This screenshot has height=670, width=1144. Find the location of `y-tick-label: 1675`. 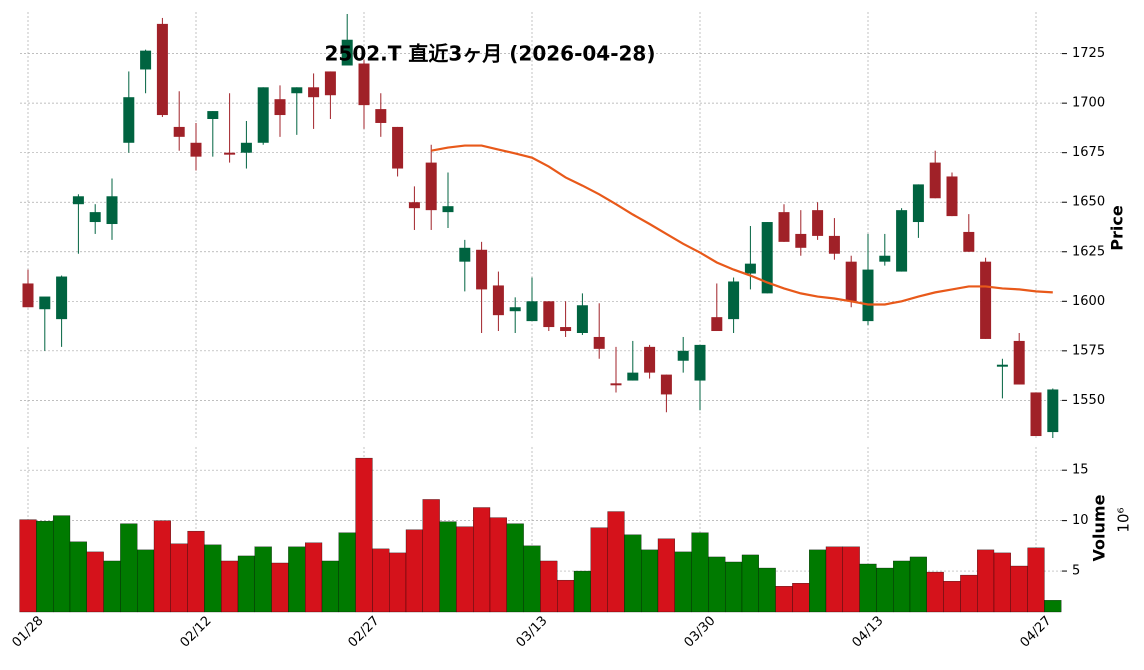

y-tick-label: 1675 is located at coordinates (1088, 152).